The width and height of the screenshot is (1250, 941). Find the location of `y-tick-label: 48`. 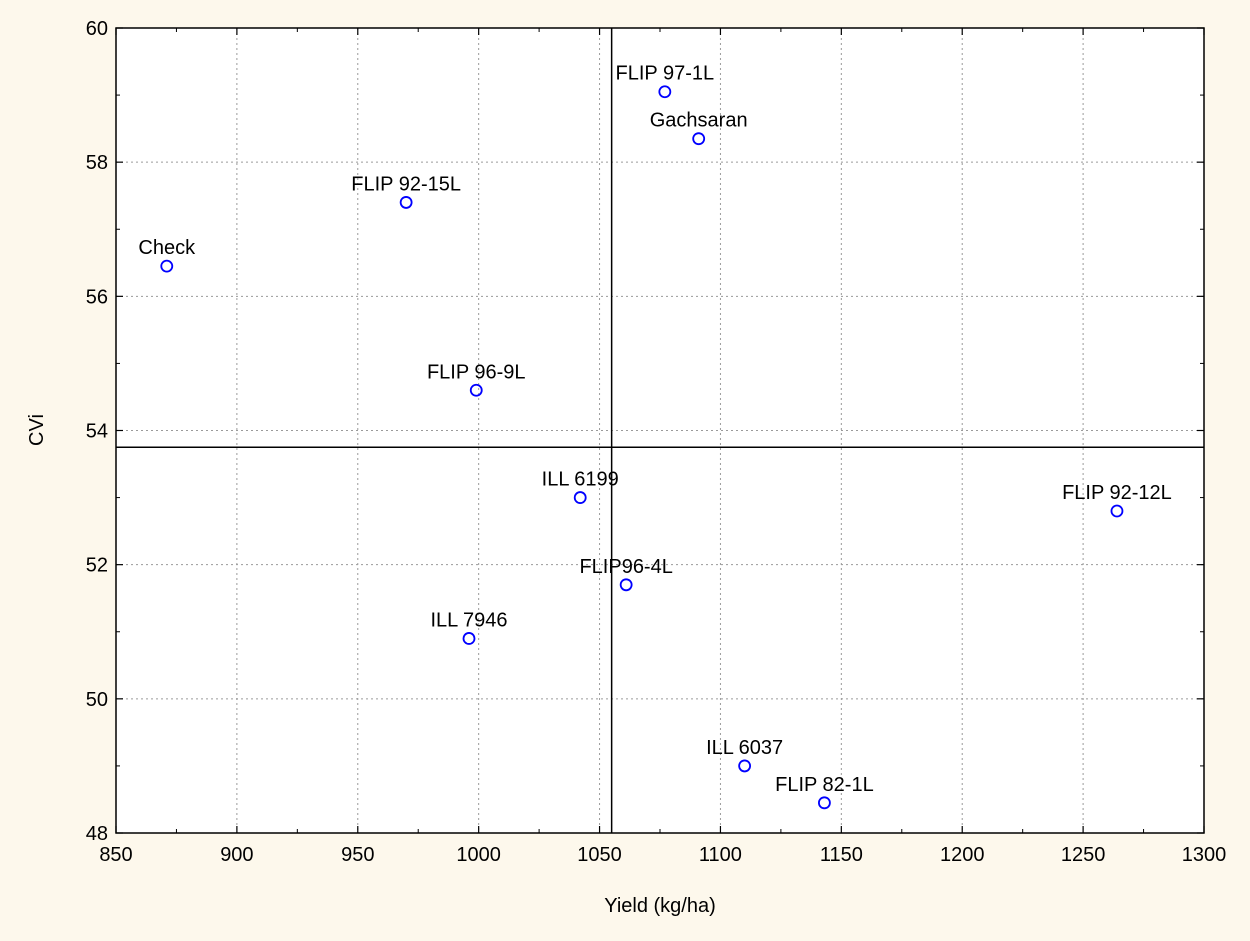

y-tick-label: 48 is located at coordinates (97, 834).